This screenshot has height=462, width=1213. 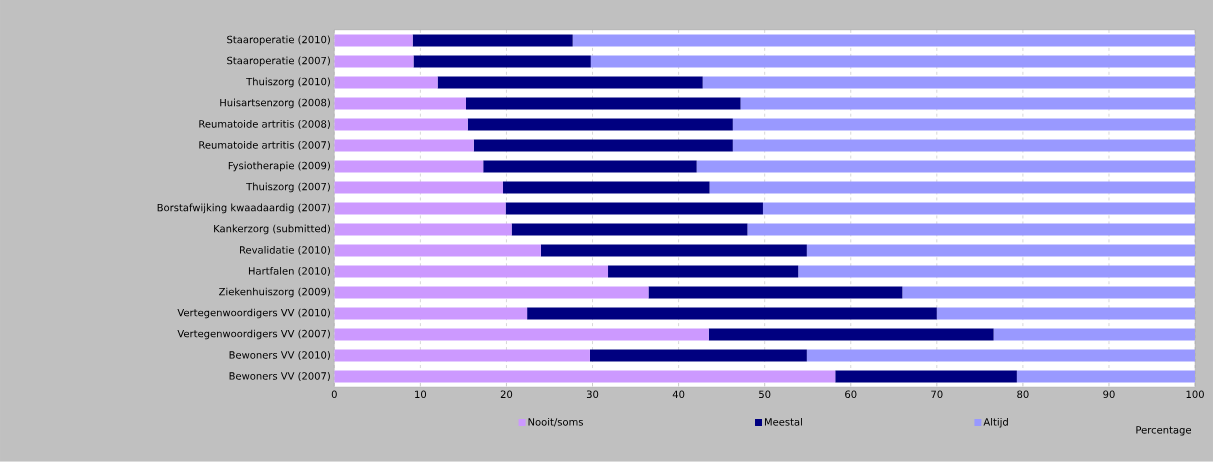 I want to click on x-tick-label: 70, so click(x=937, y=394).